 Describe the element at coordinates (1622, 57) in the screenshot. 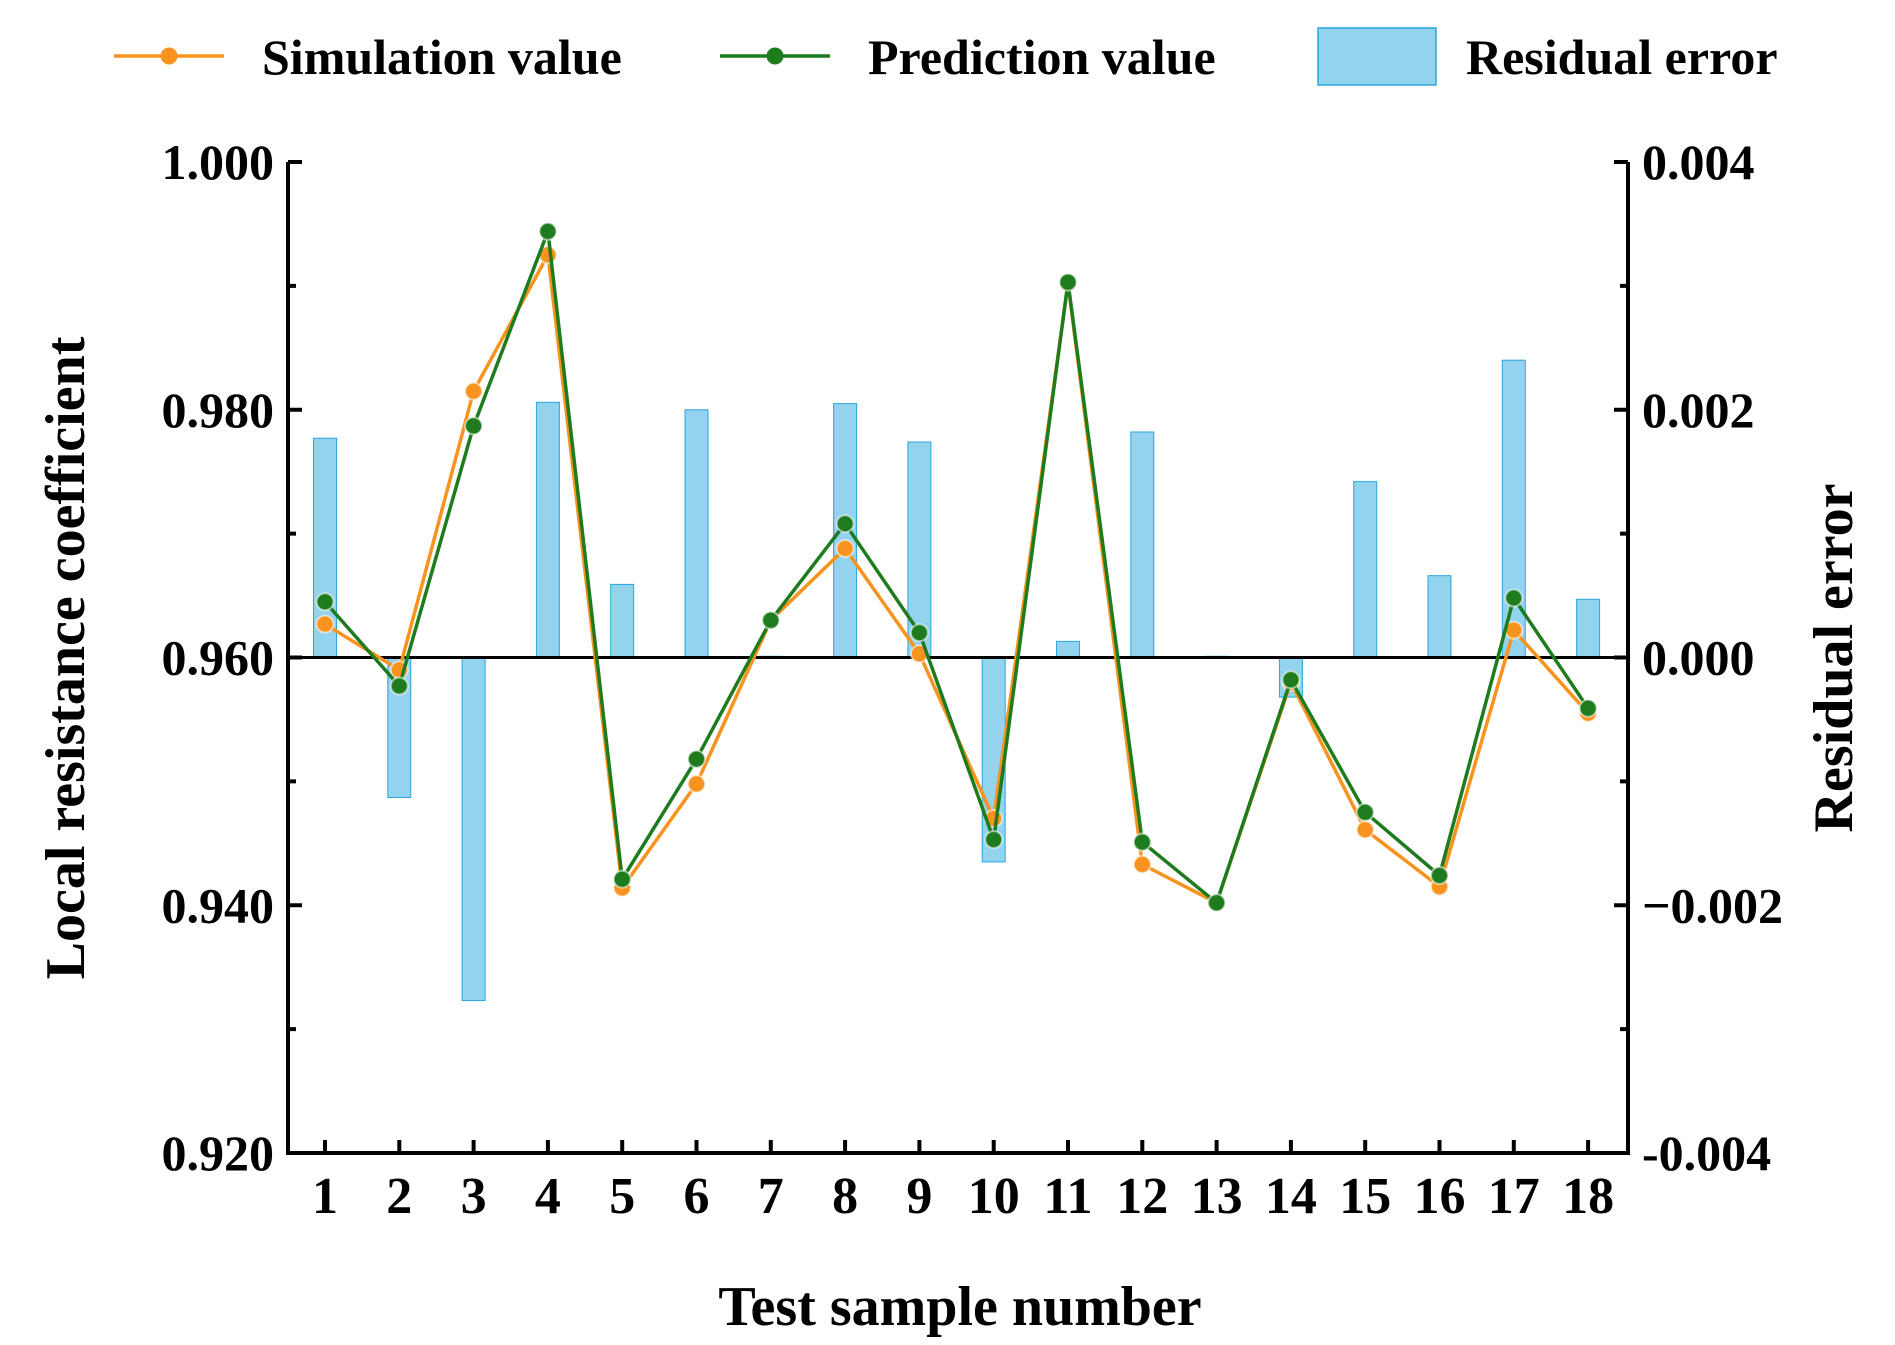

I see `residual-legend-label: Residual error` at that location.